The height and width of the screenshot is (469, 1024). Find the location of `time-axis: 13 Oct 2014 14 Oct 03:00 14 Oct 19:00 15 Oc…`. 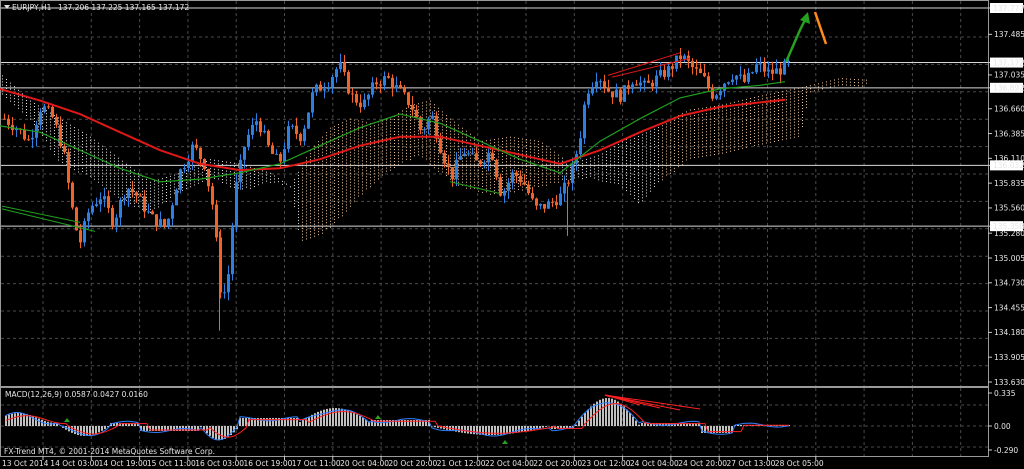

time-axis: 13 Oct 2014 14 Oct 03:00 14 Oct 19:00 15 Oc… is located at coordinates (413, 462).